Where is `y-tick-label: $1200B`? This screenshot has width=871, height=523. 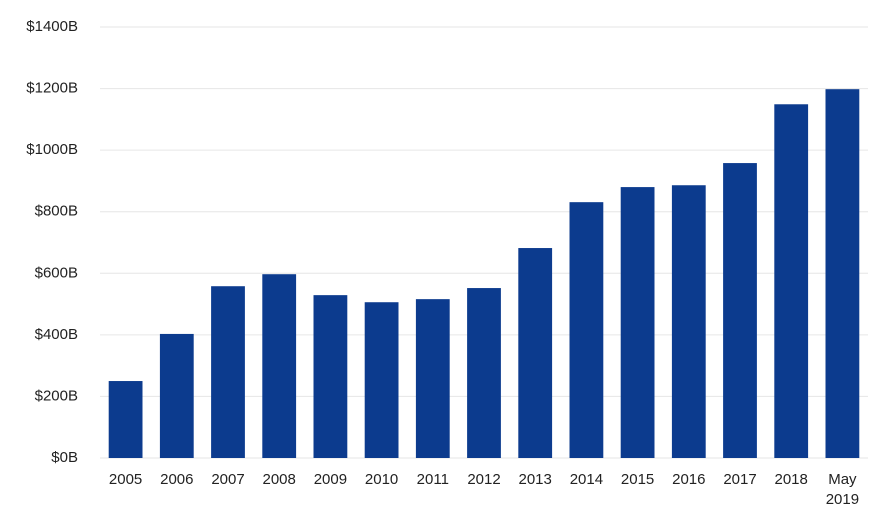
y-tick-label: $1200B is located at coordinates (52, 88).